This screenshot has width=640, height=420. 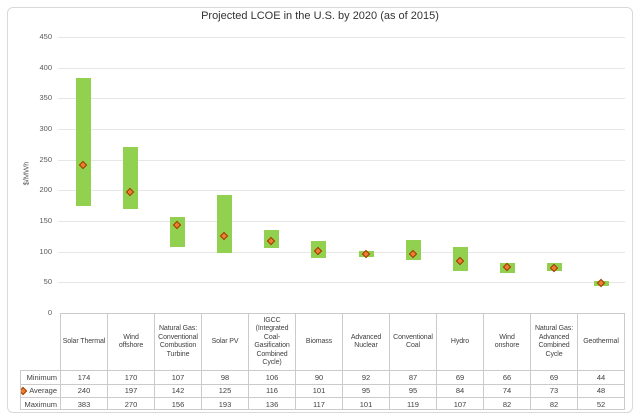 What do you see at coordinates (177, 390) in the screenshot?
I see `table-cell: 142` at bounding box center [177, 390].